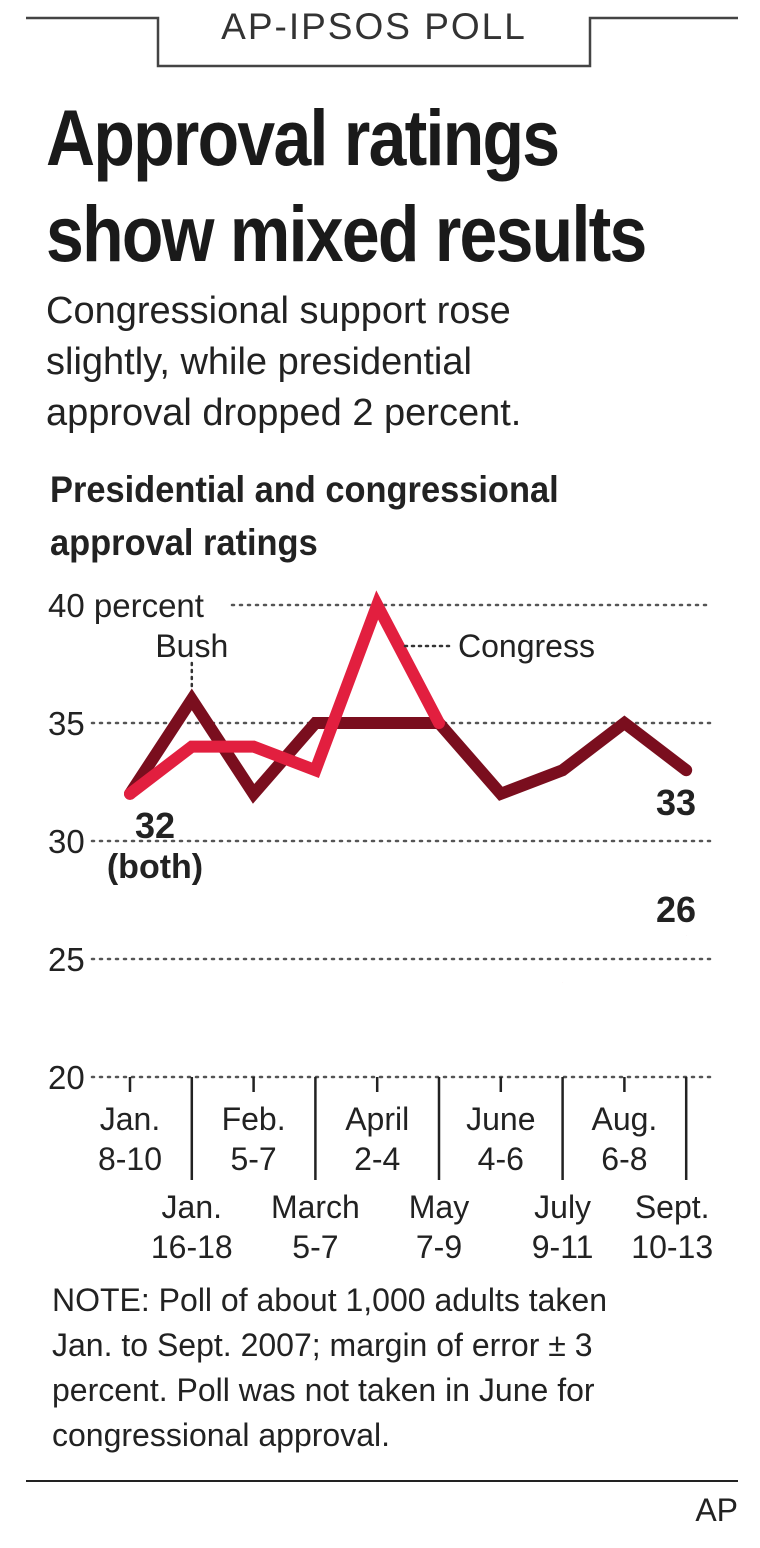 This screenshot has width=760, height=1548. What do you see at coordinates (323, 1390) in the screenshot?
I see `note-line-3: percent. Poll was not taken in June for` at bounding box center [323, 1390].